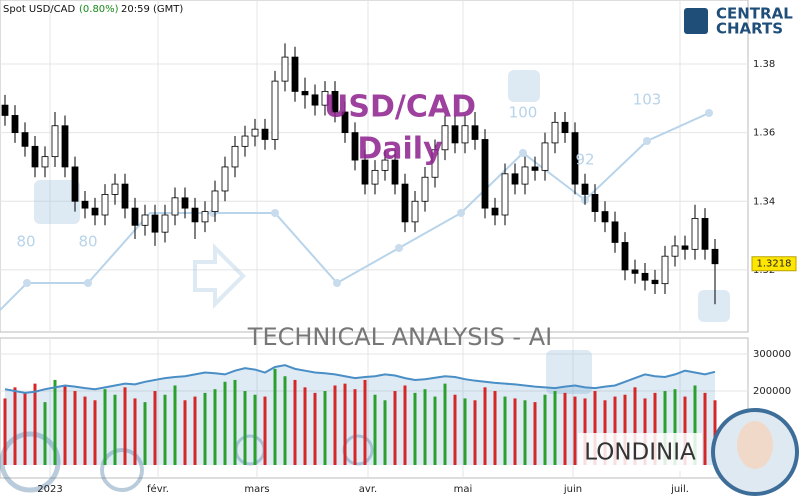 This screenshot has width=800, height=500. I want to click on score-label: 100, so click(523, 113).